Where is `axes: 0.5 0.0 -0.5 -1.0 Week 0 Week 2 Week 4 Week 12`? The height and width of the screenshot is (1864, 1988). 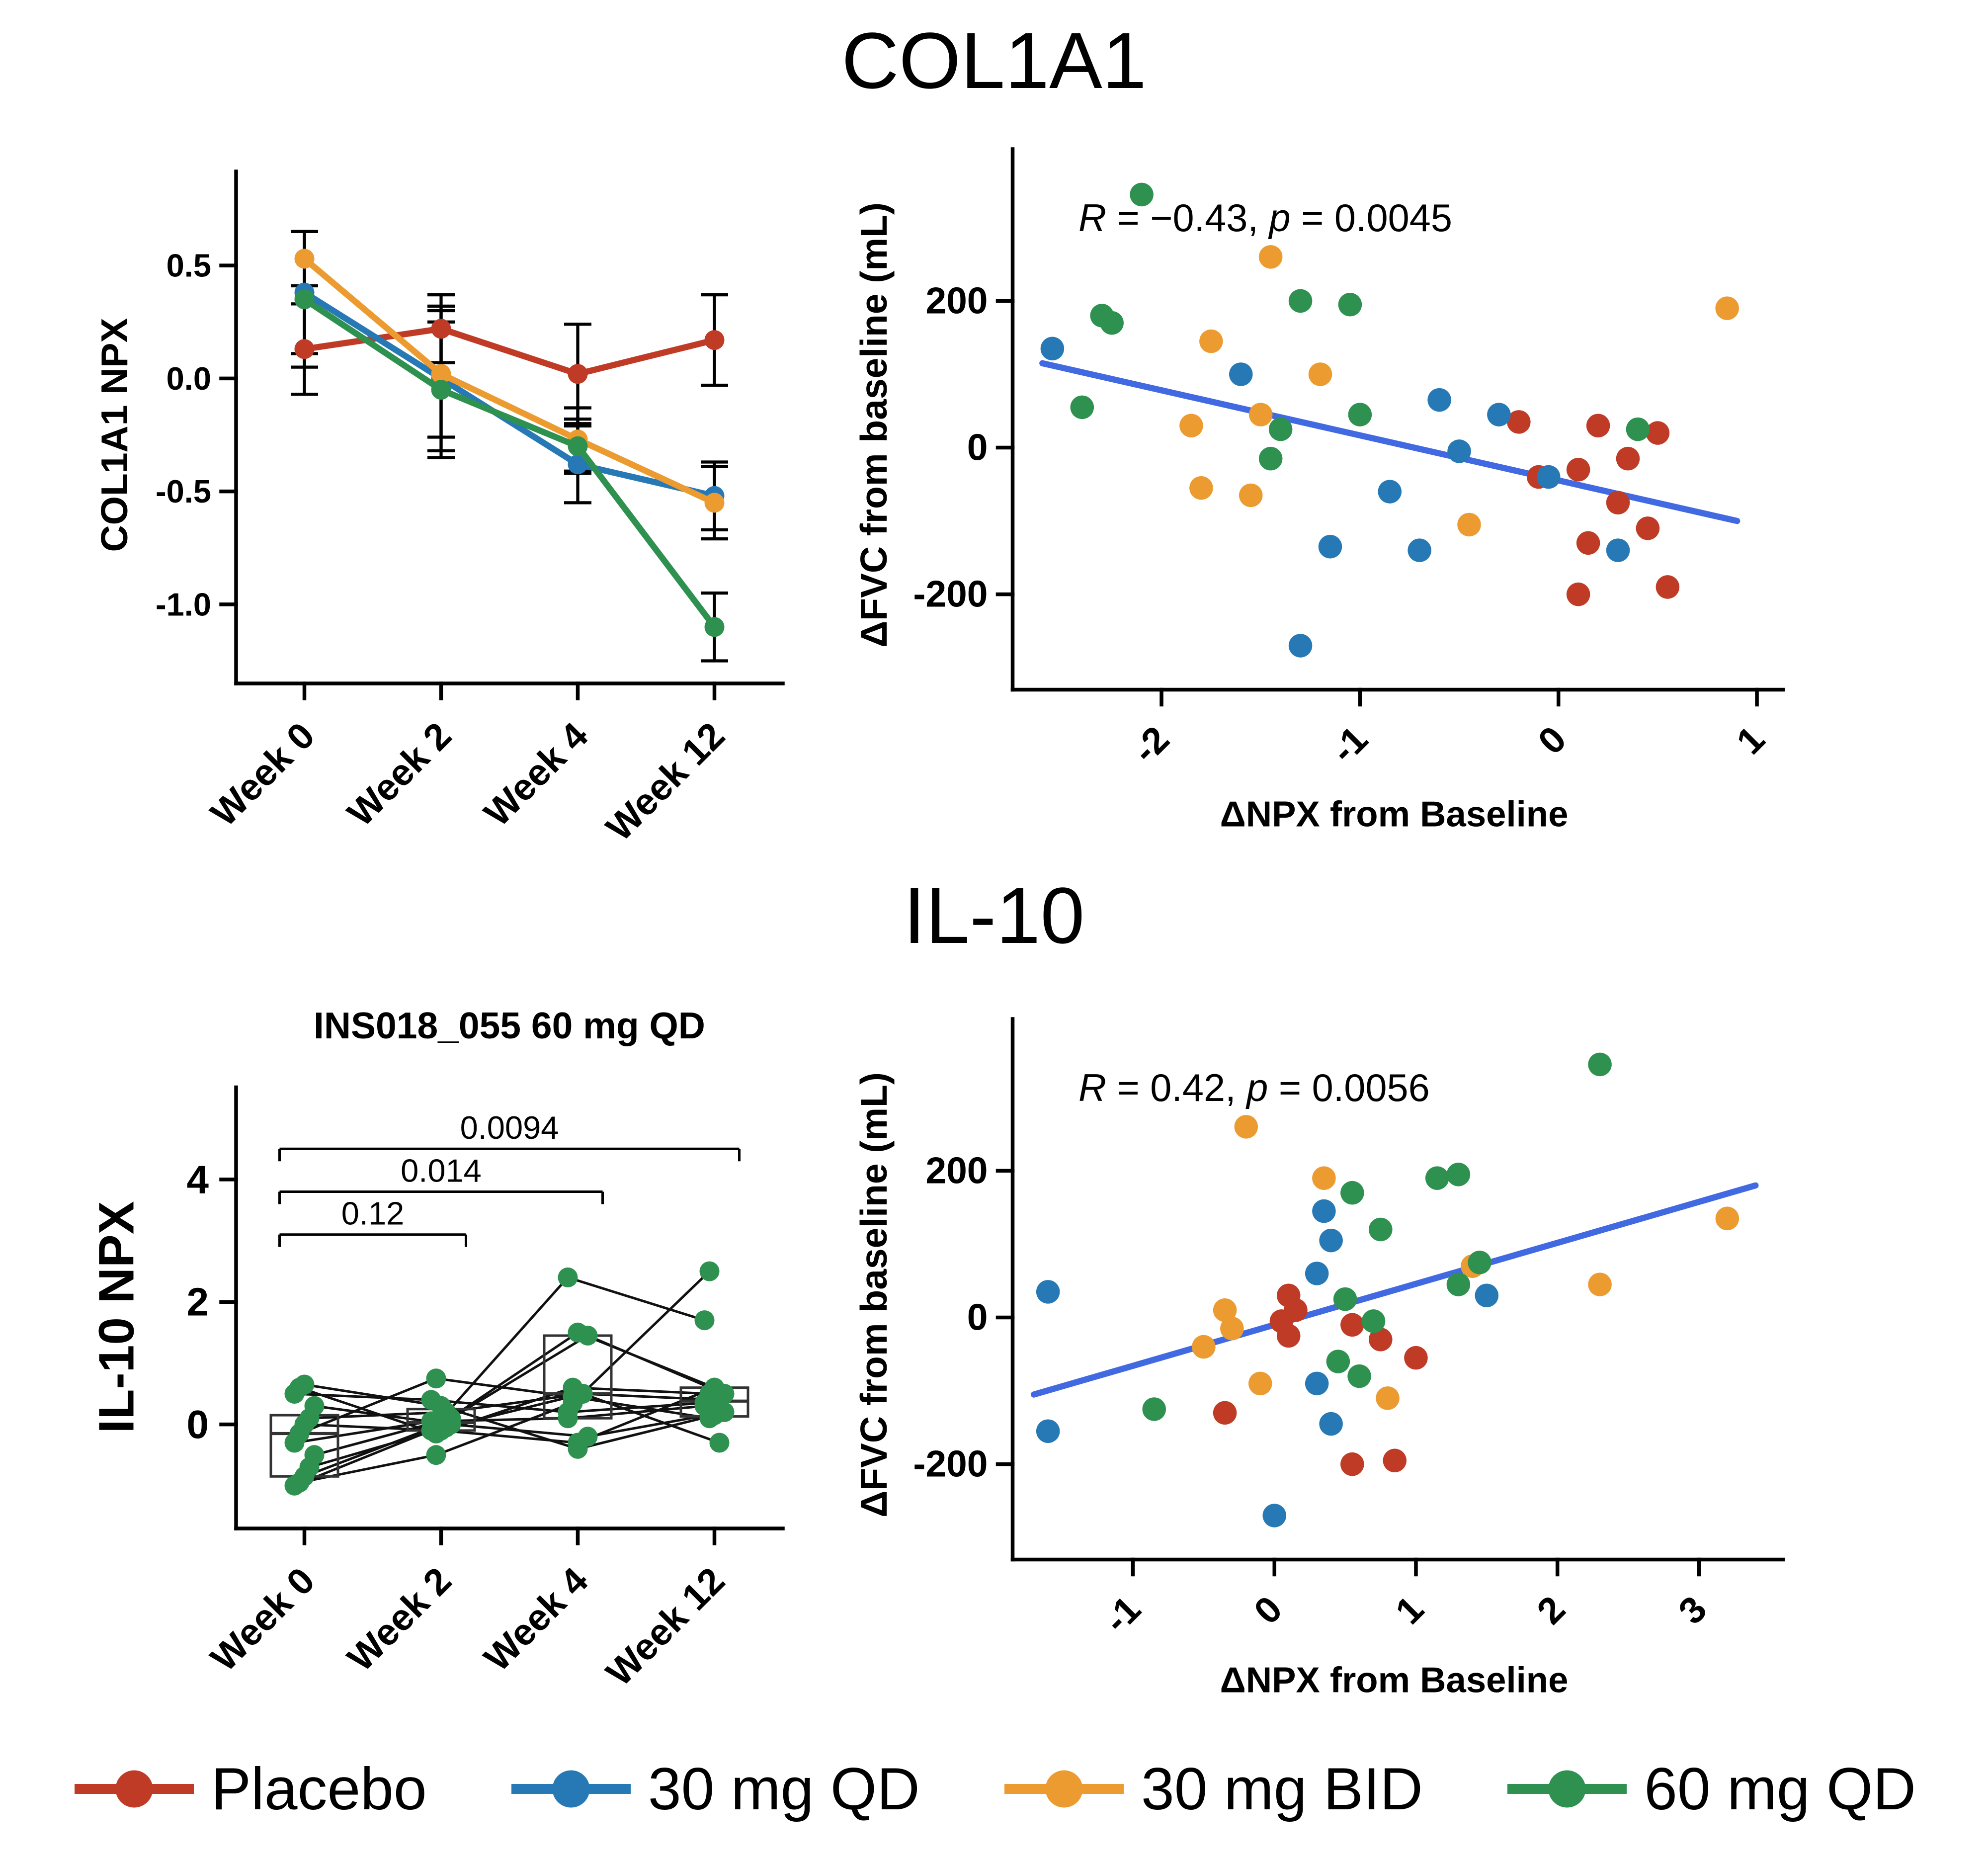 axes: 0.5 0.0 -0.5 -1.0 Week 0 Week 2 Week 4 Week 12 is located at coordinates (470, 509).